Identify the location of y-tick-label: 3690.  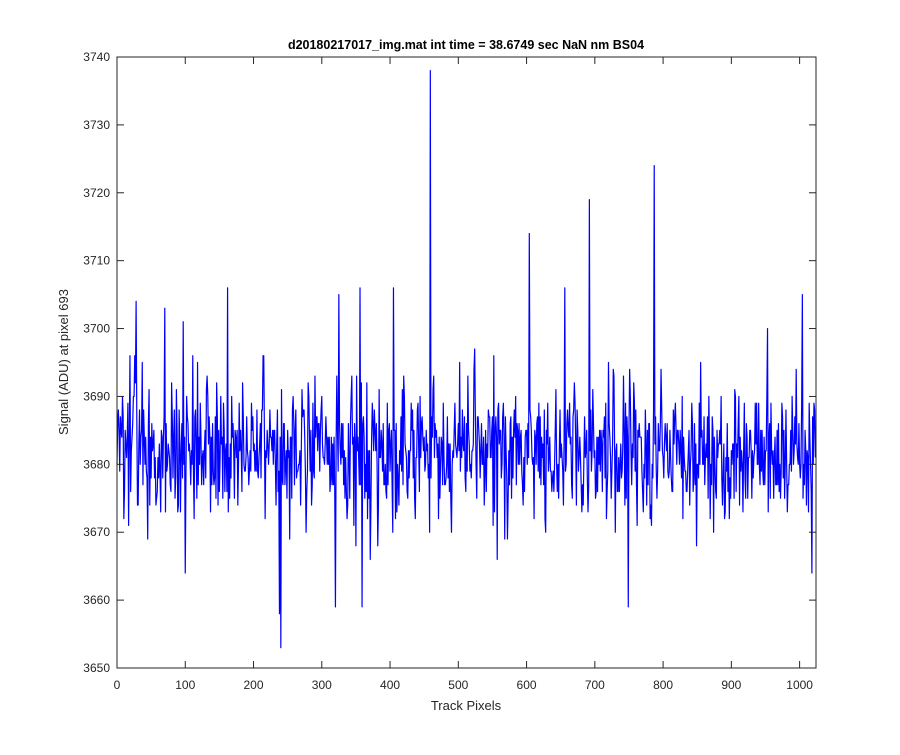
(96, 396).